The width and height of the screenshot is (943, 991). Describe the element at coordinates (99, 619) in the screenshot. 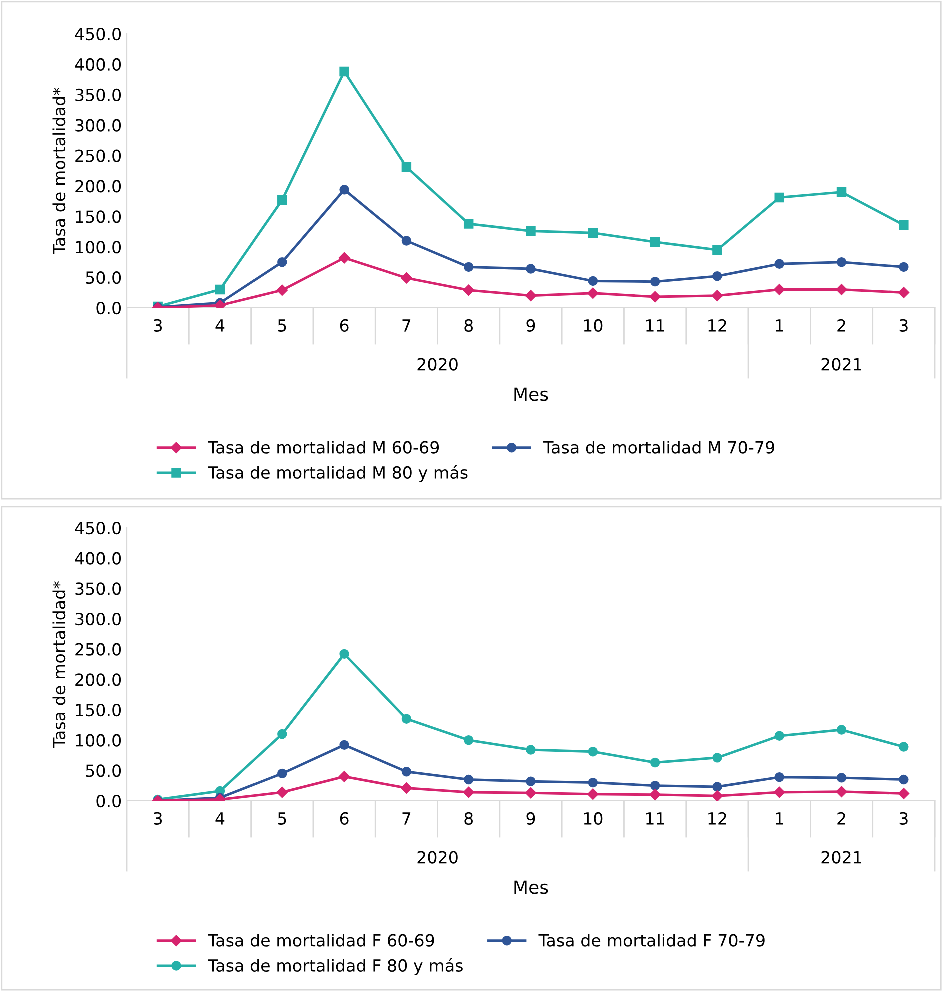

I see `y-tick-label: 300.0` at that location.